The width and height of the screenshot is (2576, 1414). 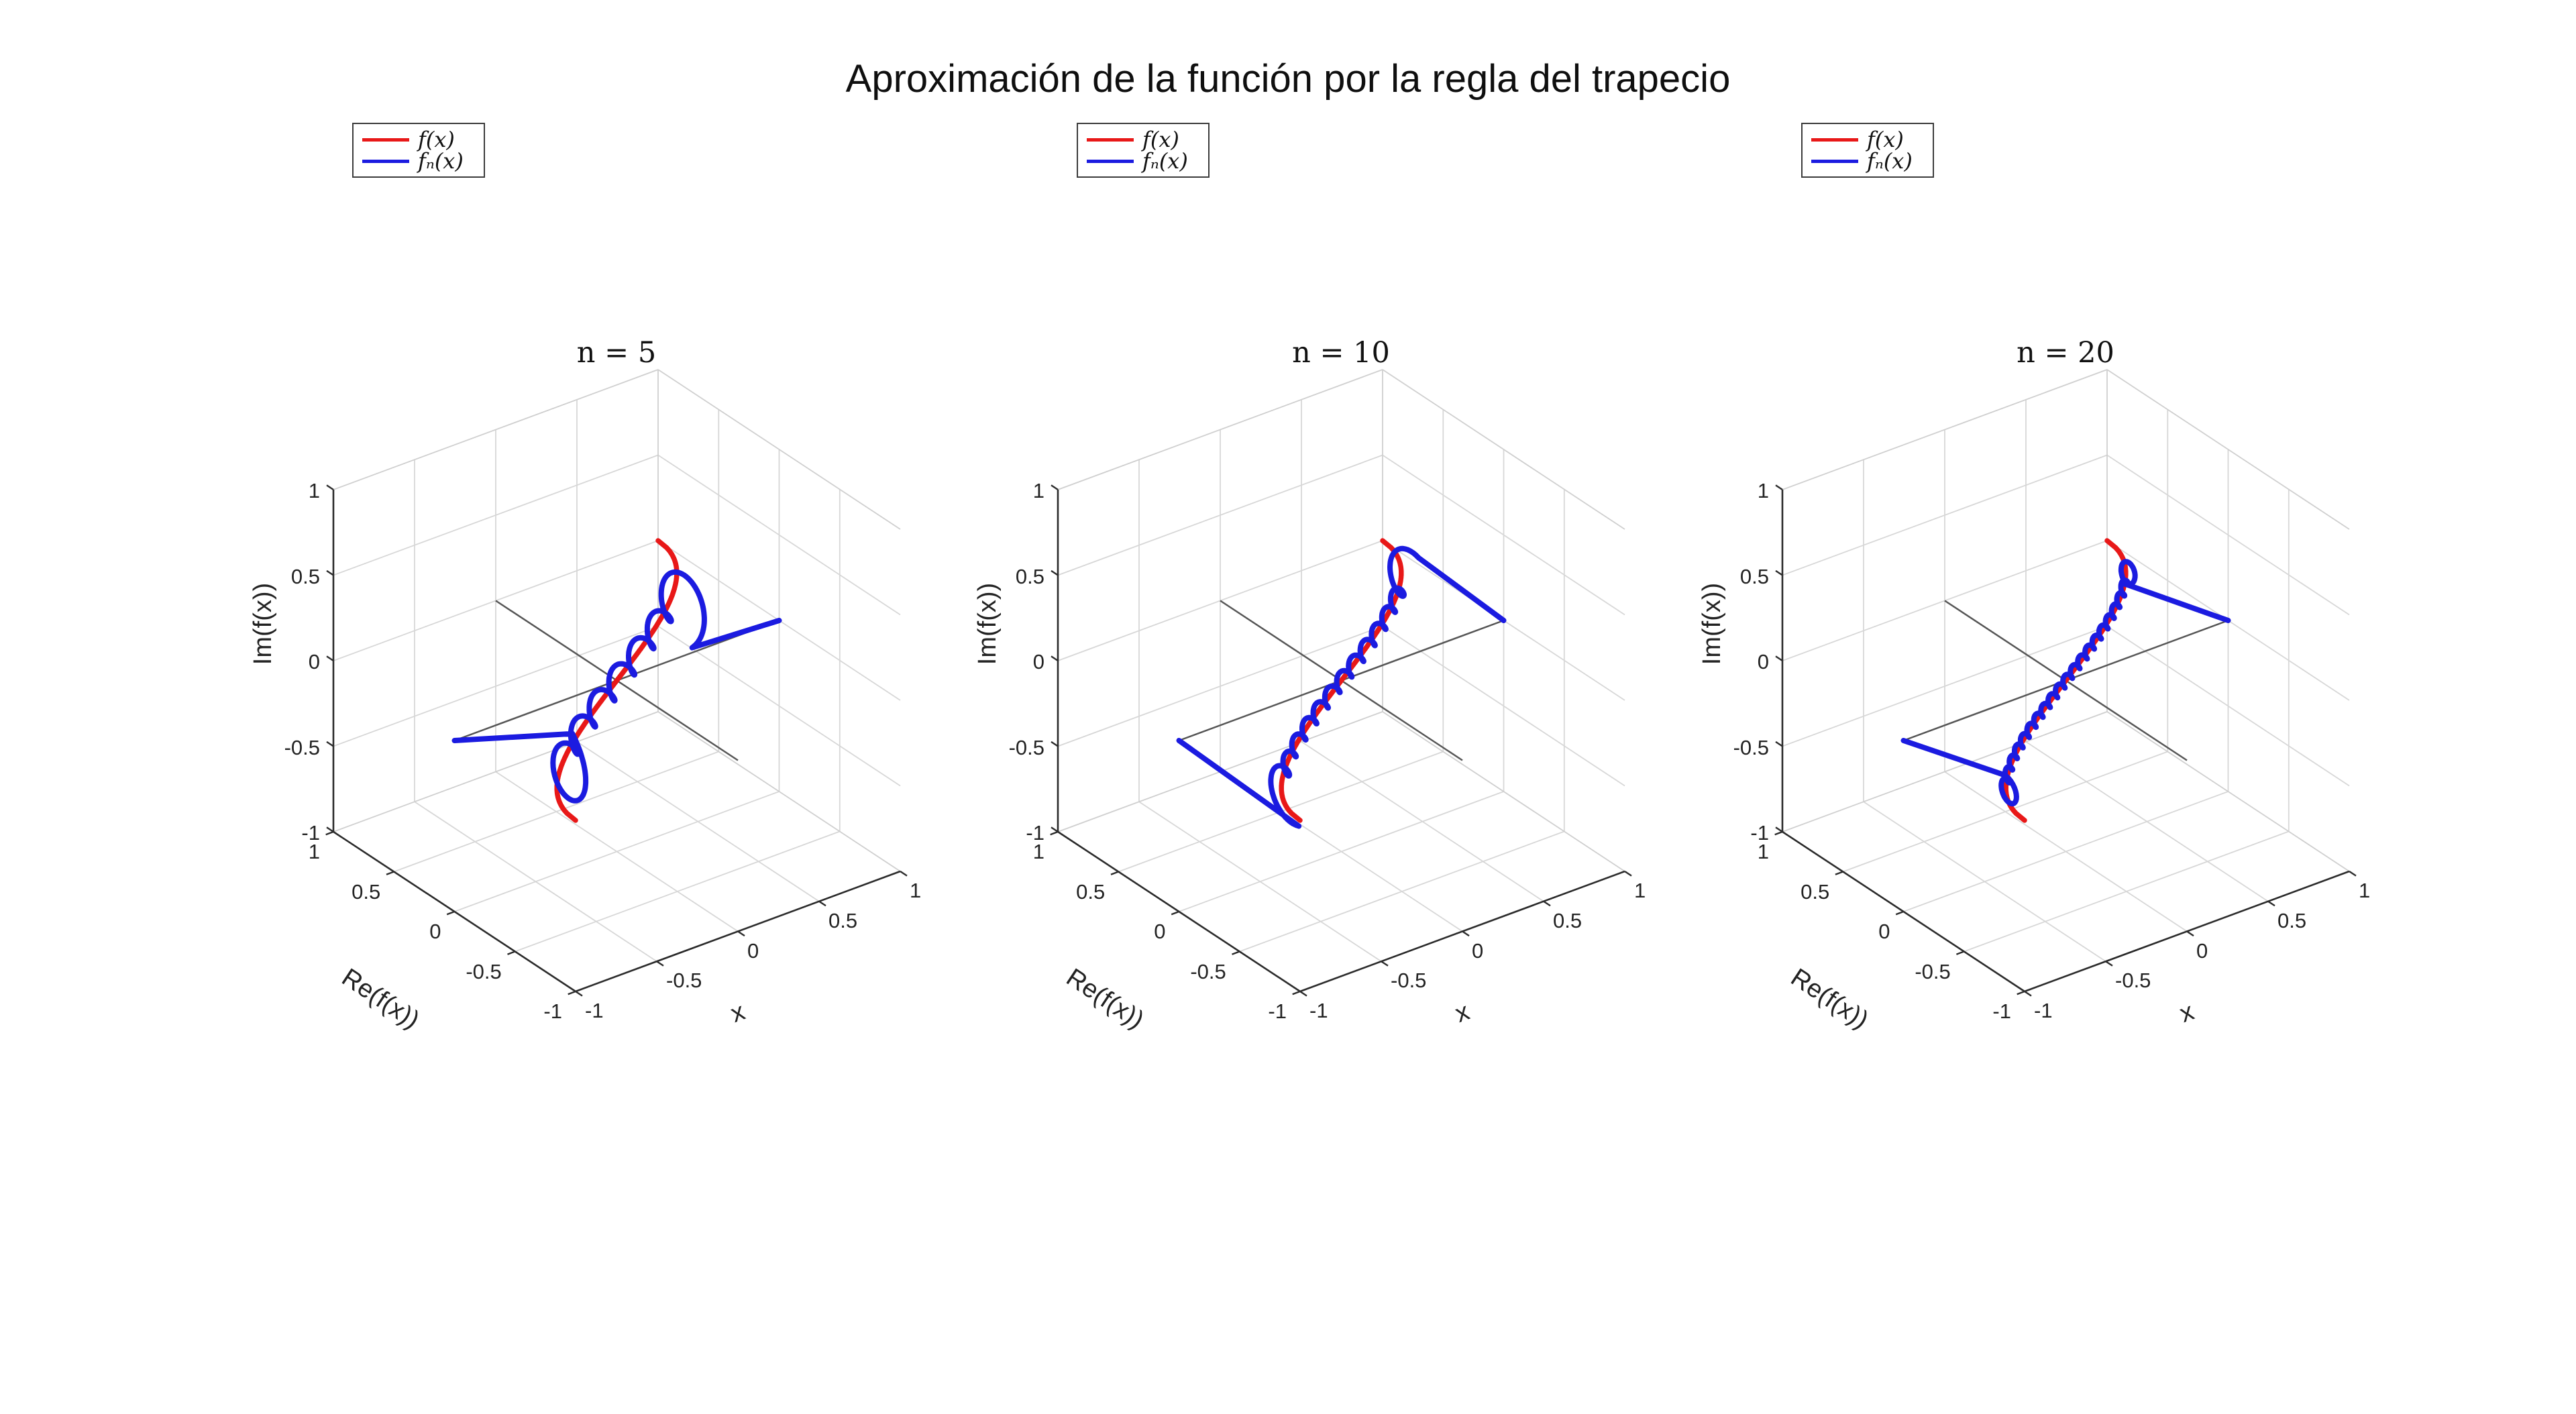 What do you see at coordinates (616, 353) in the screenshot?
I see `subplot-title-n5: n = 5` at bounding box center [616, 353].